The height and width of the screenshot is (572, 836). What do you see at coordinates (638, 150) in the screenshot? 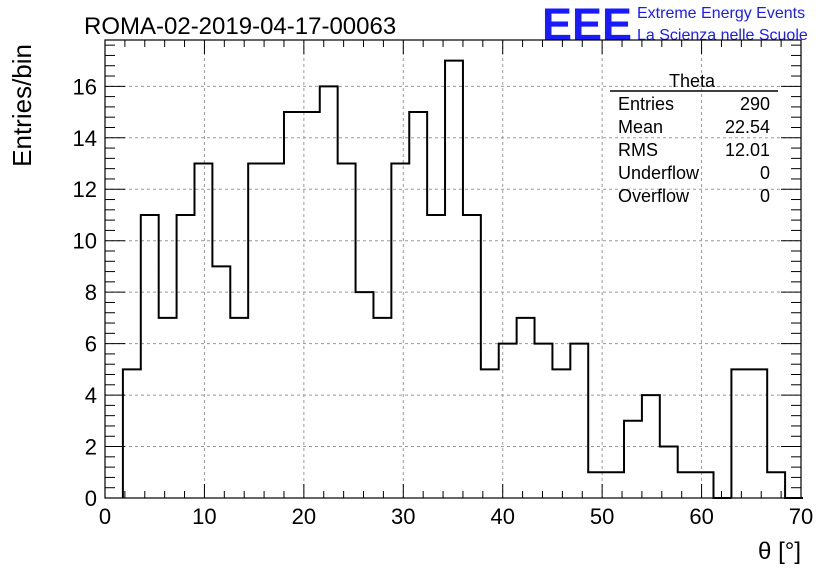
I see `stats-label-rms: RMS` at bounding box center [638, 150].